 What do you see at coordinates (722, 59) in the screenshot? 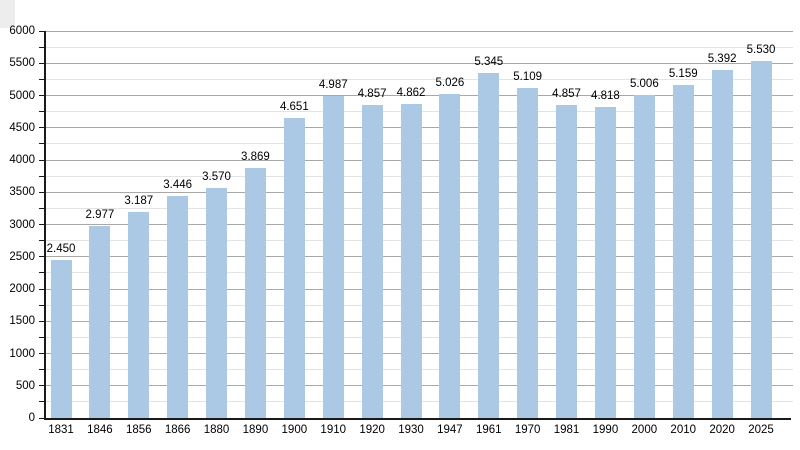
I see `bar-value-label: 5.392` at bounding box center [722, 59].